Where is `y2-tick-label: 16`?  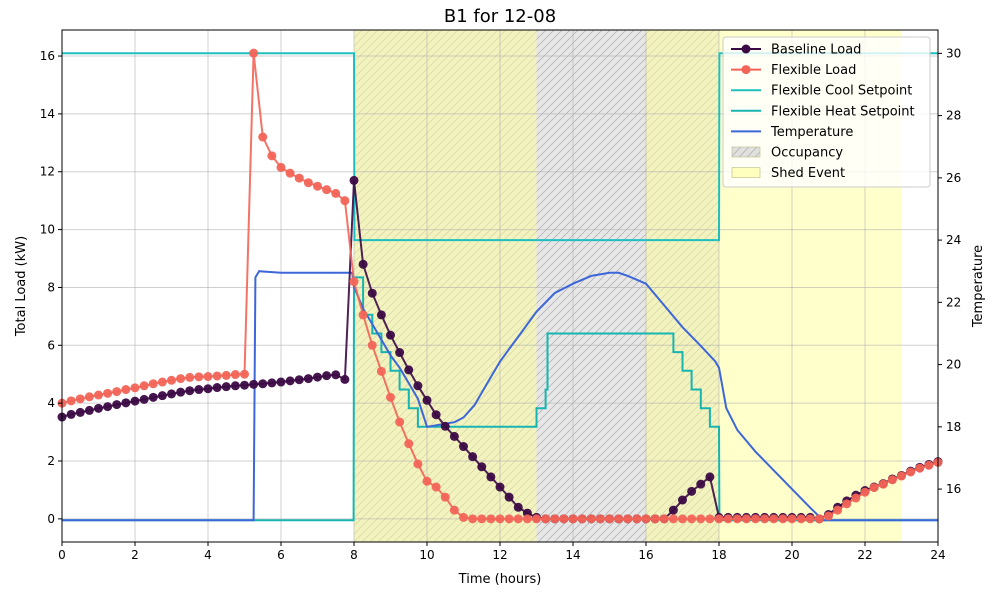 y2-tick-label: 16 is located at coordinates (953, 489).